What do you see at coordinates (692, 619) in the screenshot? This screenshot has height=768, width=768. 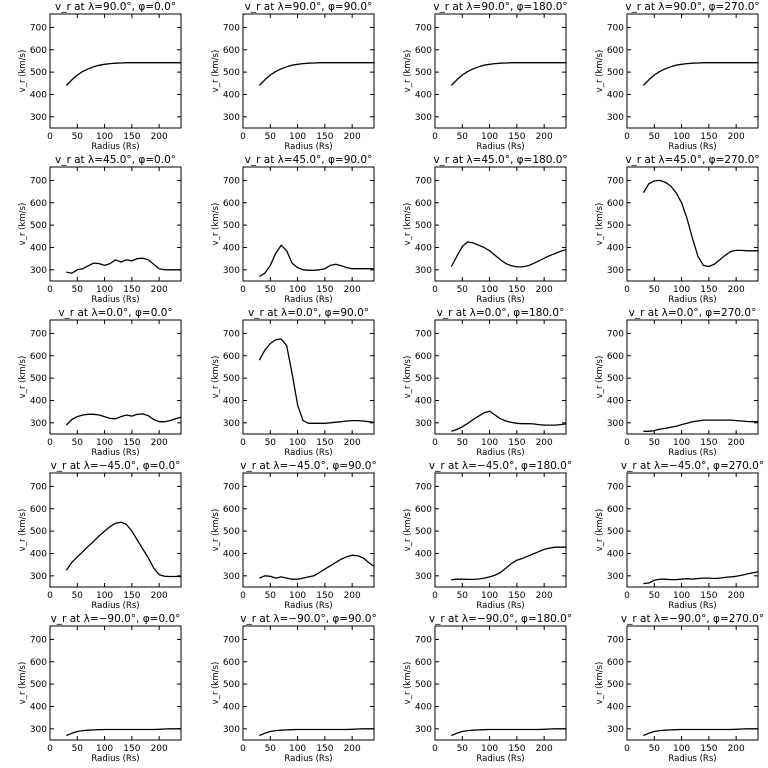 I see `panel-title: v_r at λ=−90.0°, φ=270.0°` at bounding box center [692, 619].